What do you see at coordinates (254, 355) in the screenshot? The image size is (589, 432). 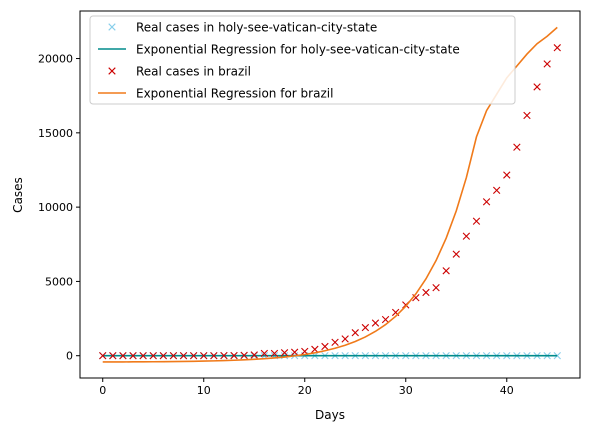 I see `series-2-point-15-stroke-b` at bounding box center [254, 355].